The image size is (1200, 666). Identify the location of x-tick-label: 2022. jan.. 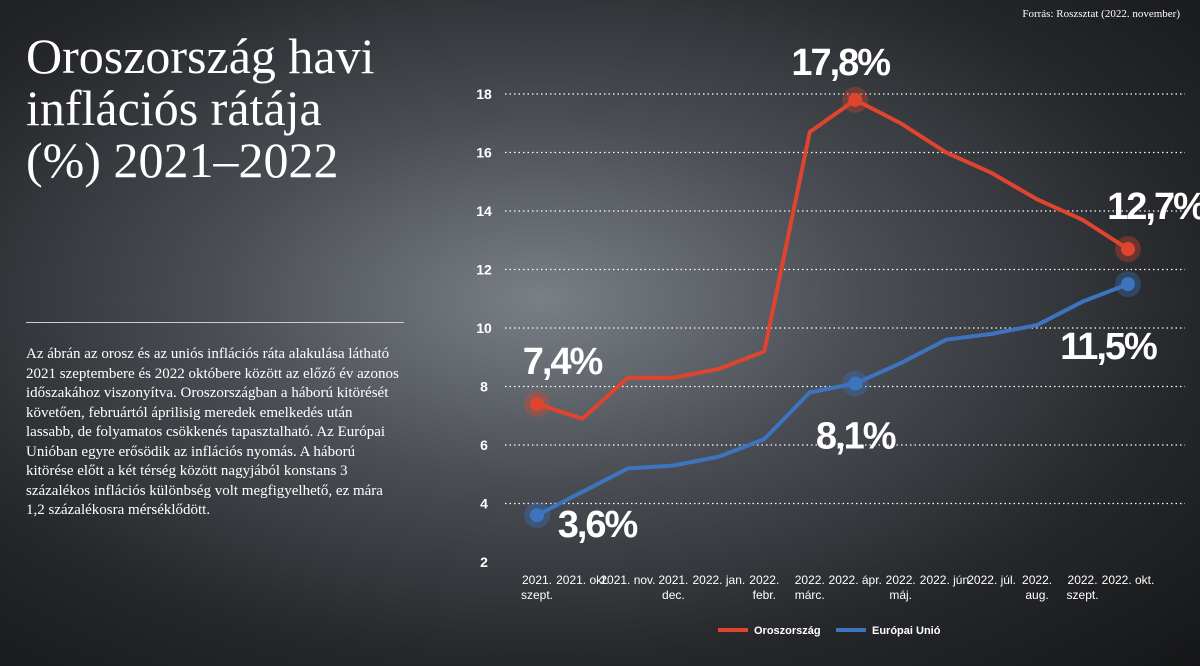
(719, 580).